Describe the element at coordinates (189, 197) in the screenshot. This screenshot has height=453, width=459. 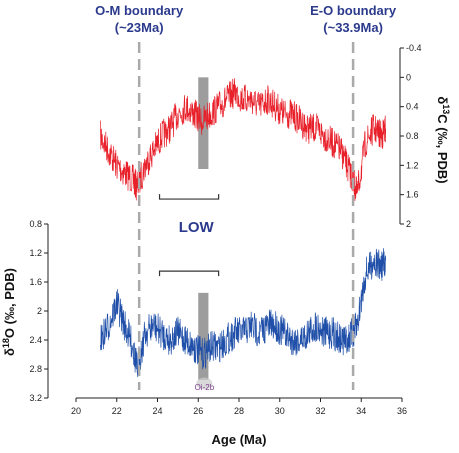
I see `bracket-top` at that location.